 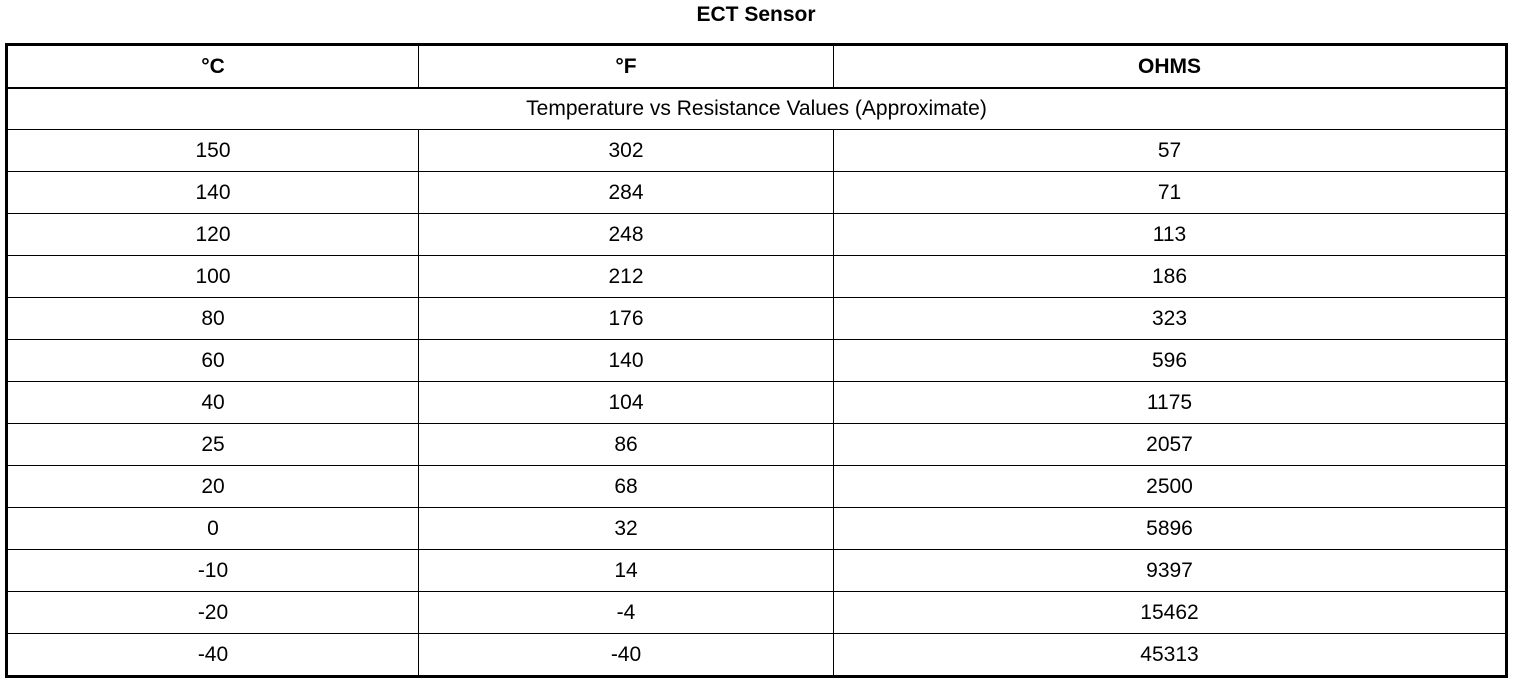 I want to click on ohms-cell: 45313, so click(x=1170, y=655).